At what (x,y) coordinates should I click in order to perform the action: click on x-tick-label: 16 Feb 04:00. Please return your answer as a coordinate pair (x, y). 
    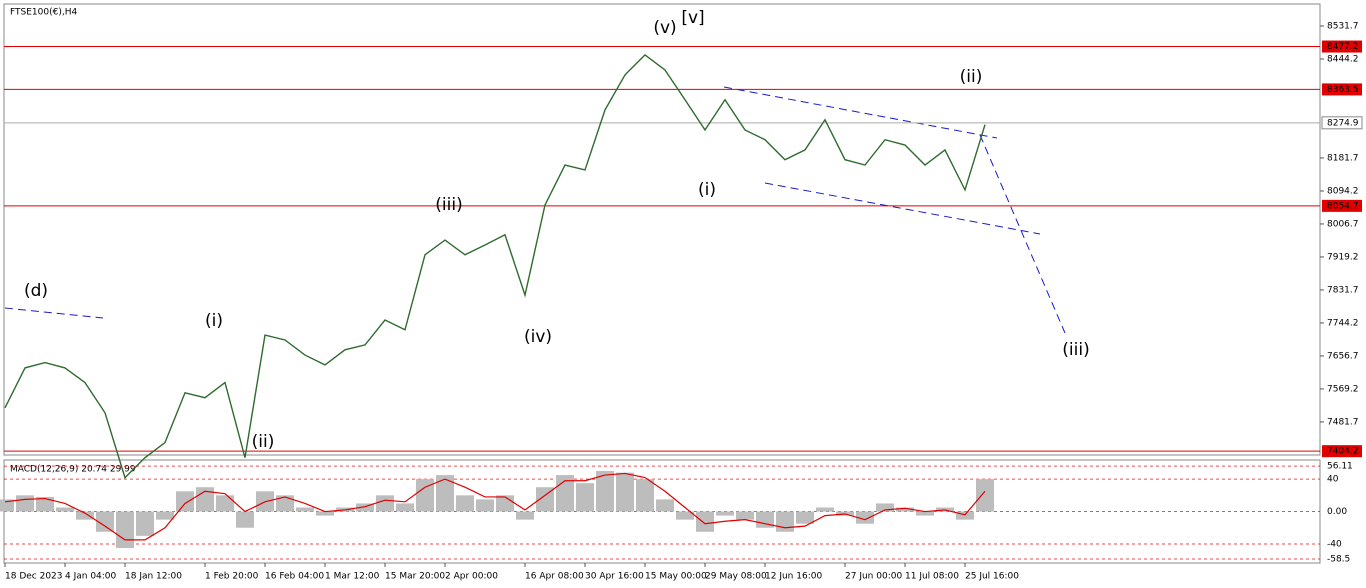
    Looking at the image, I should click on (294, 577).